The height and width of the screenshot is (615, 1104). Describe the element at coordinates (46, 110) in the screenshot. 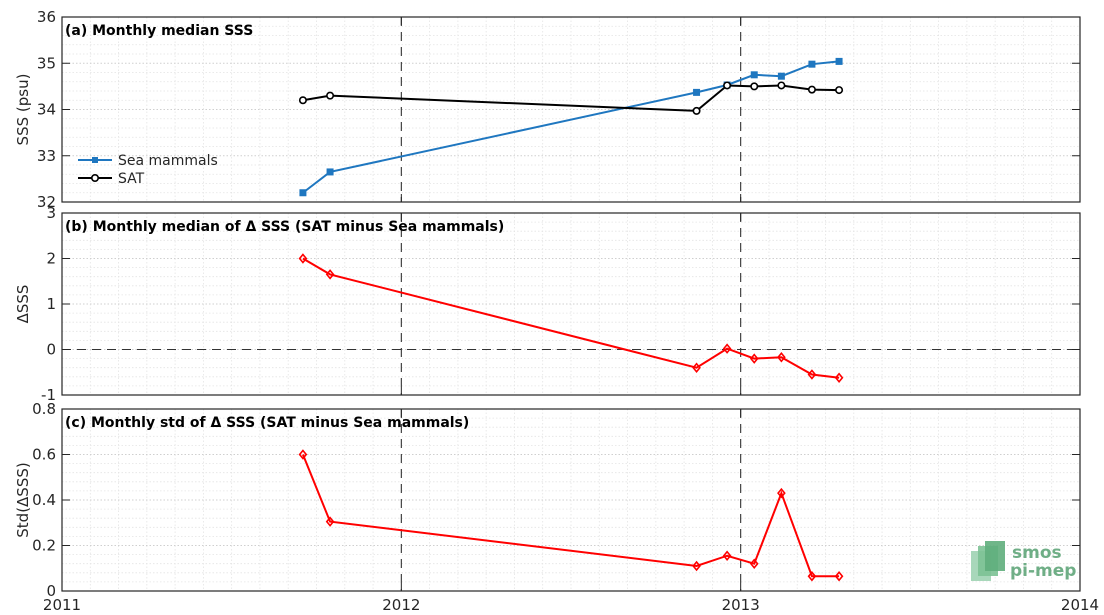

I see `y-tick-label: 34` at that location.